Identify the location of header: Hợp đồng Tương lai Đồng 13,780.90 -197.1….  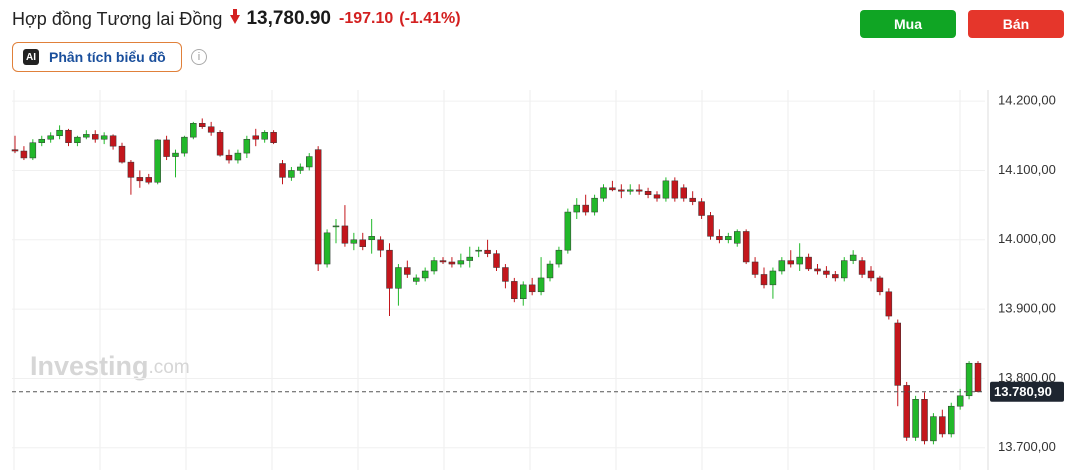
(239, 19).